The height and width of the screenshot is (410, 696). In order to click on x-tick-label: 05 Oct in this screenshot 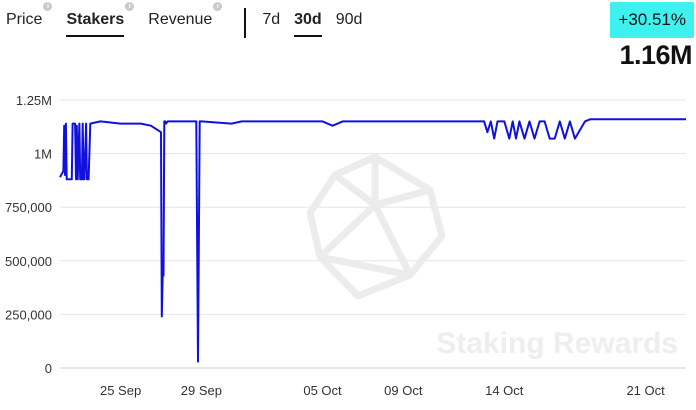, I will do `click(322, 390)`.